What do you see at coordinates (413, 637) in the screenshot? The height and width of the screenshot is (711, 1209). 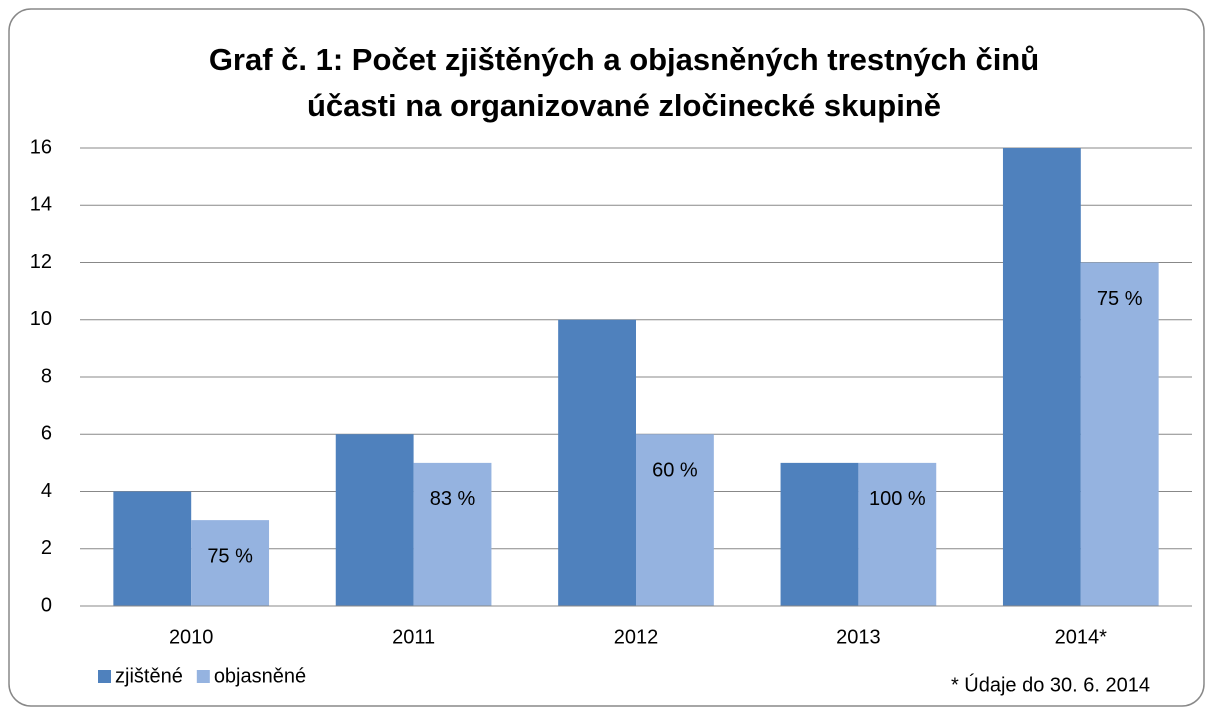 I see `x-tick-label: 2011` at bounding box center [413, 637].